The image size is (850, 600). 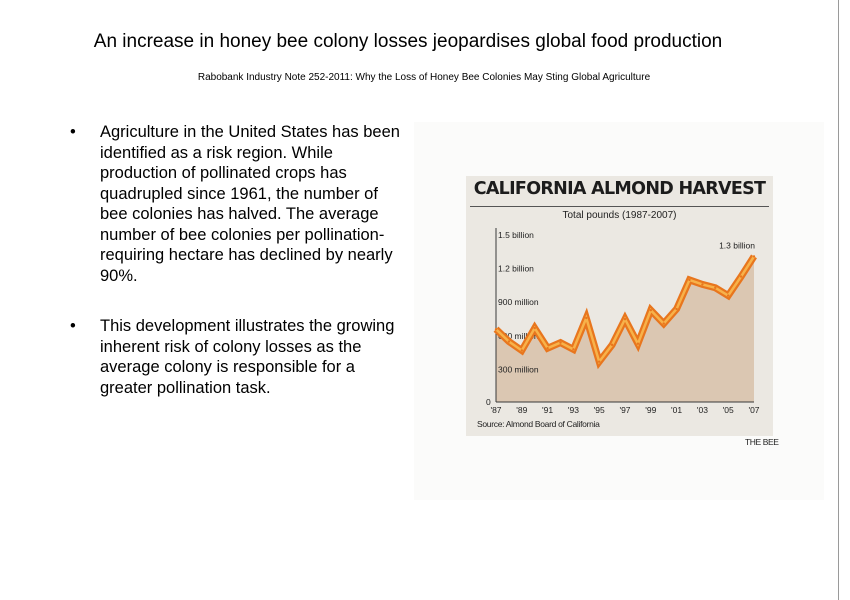 What do you see at coordinates (676, 410) in the screenshot?
I see `x-tick-label: '01` at bounding box center [676, 410].